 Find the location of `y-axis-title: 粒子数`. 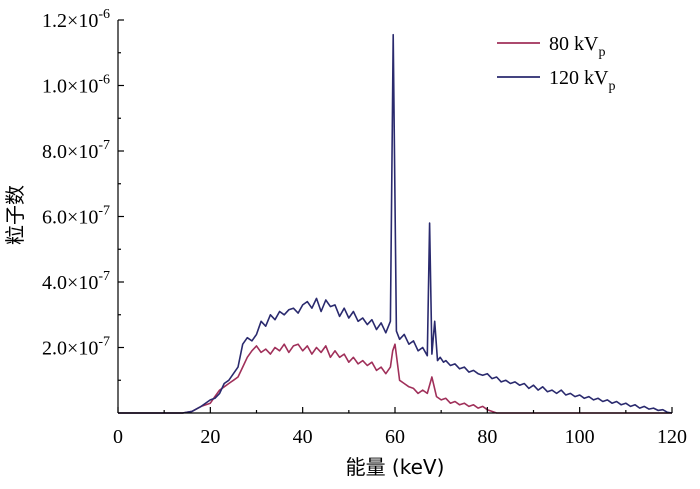

y-axis-title: 粒子数 is located at coordinates (15, 215).